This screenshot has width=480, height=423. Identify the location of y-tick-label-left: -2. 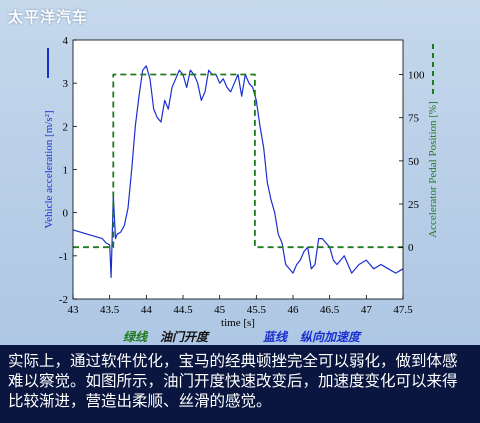
(63, 300).